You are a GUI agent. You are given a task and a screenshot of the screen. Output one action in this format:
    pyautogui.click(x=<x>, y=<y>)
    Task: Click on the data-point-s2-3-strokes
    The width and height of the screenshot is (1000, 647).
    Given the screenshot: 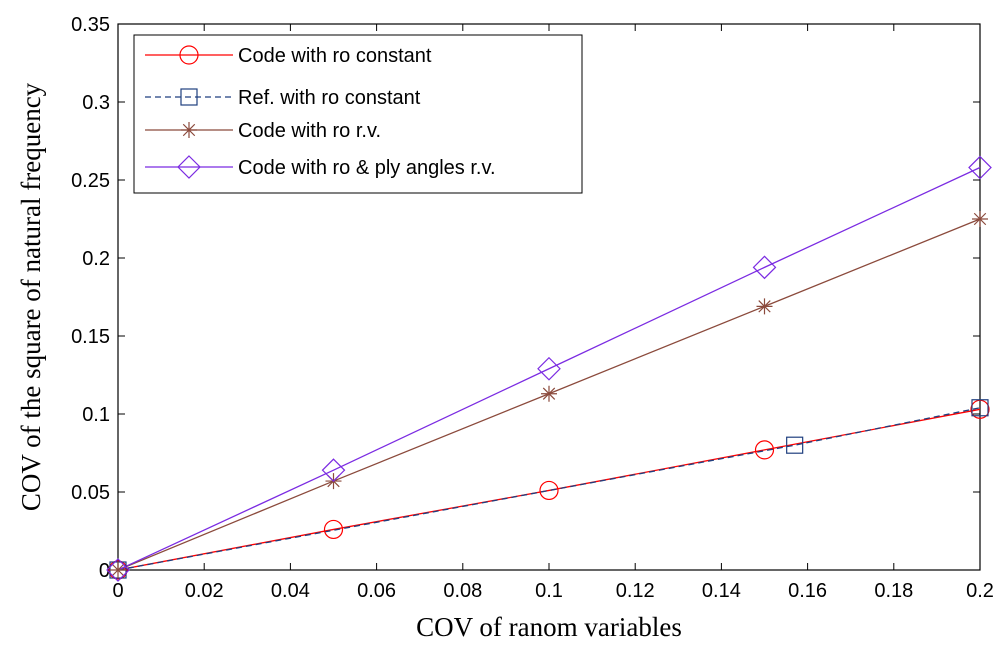 What is the action you would take?
    pyautogui.click(x=764, y=306)
    